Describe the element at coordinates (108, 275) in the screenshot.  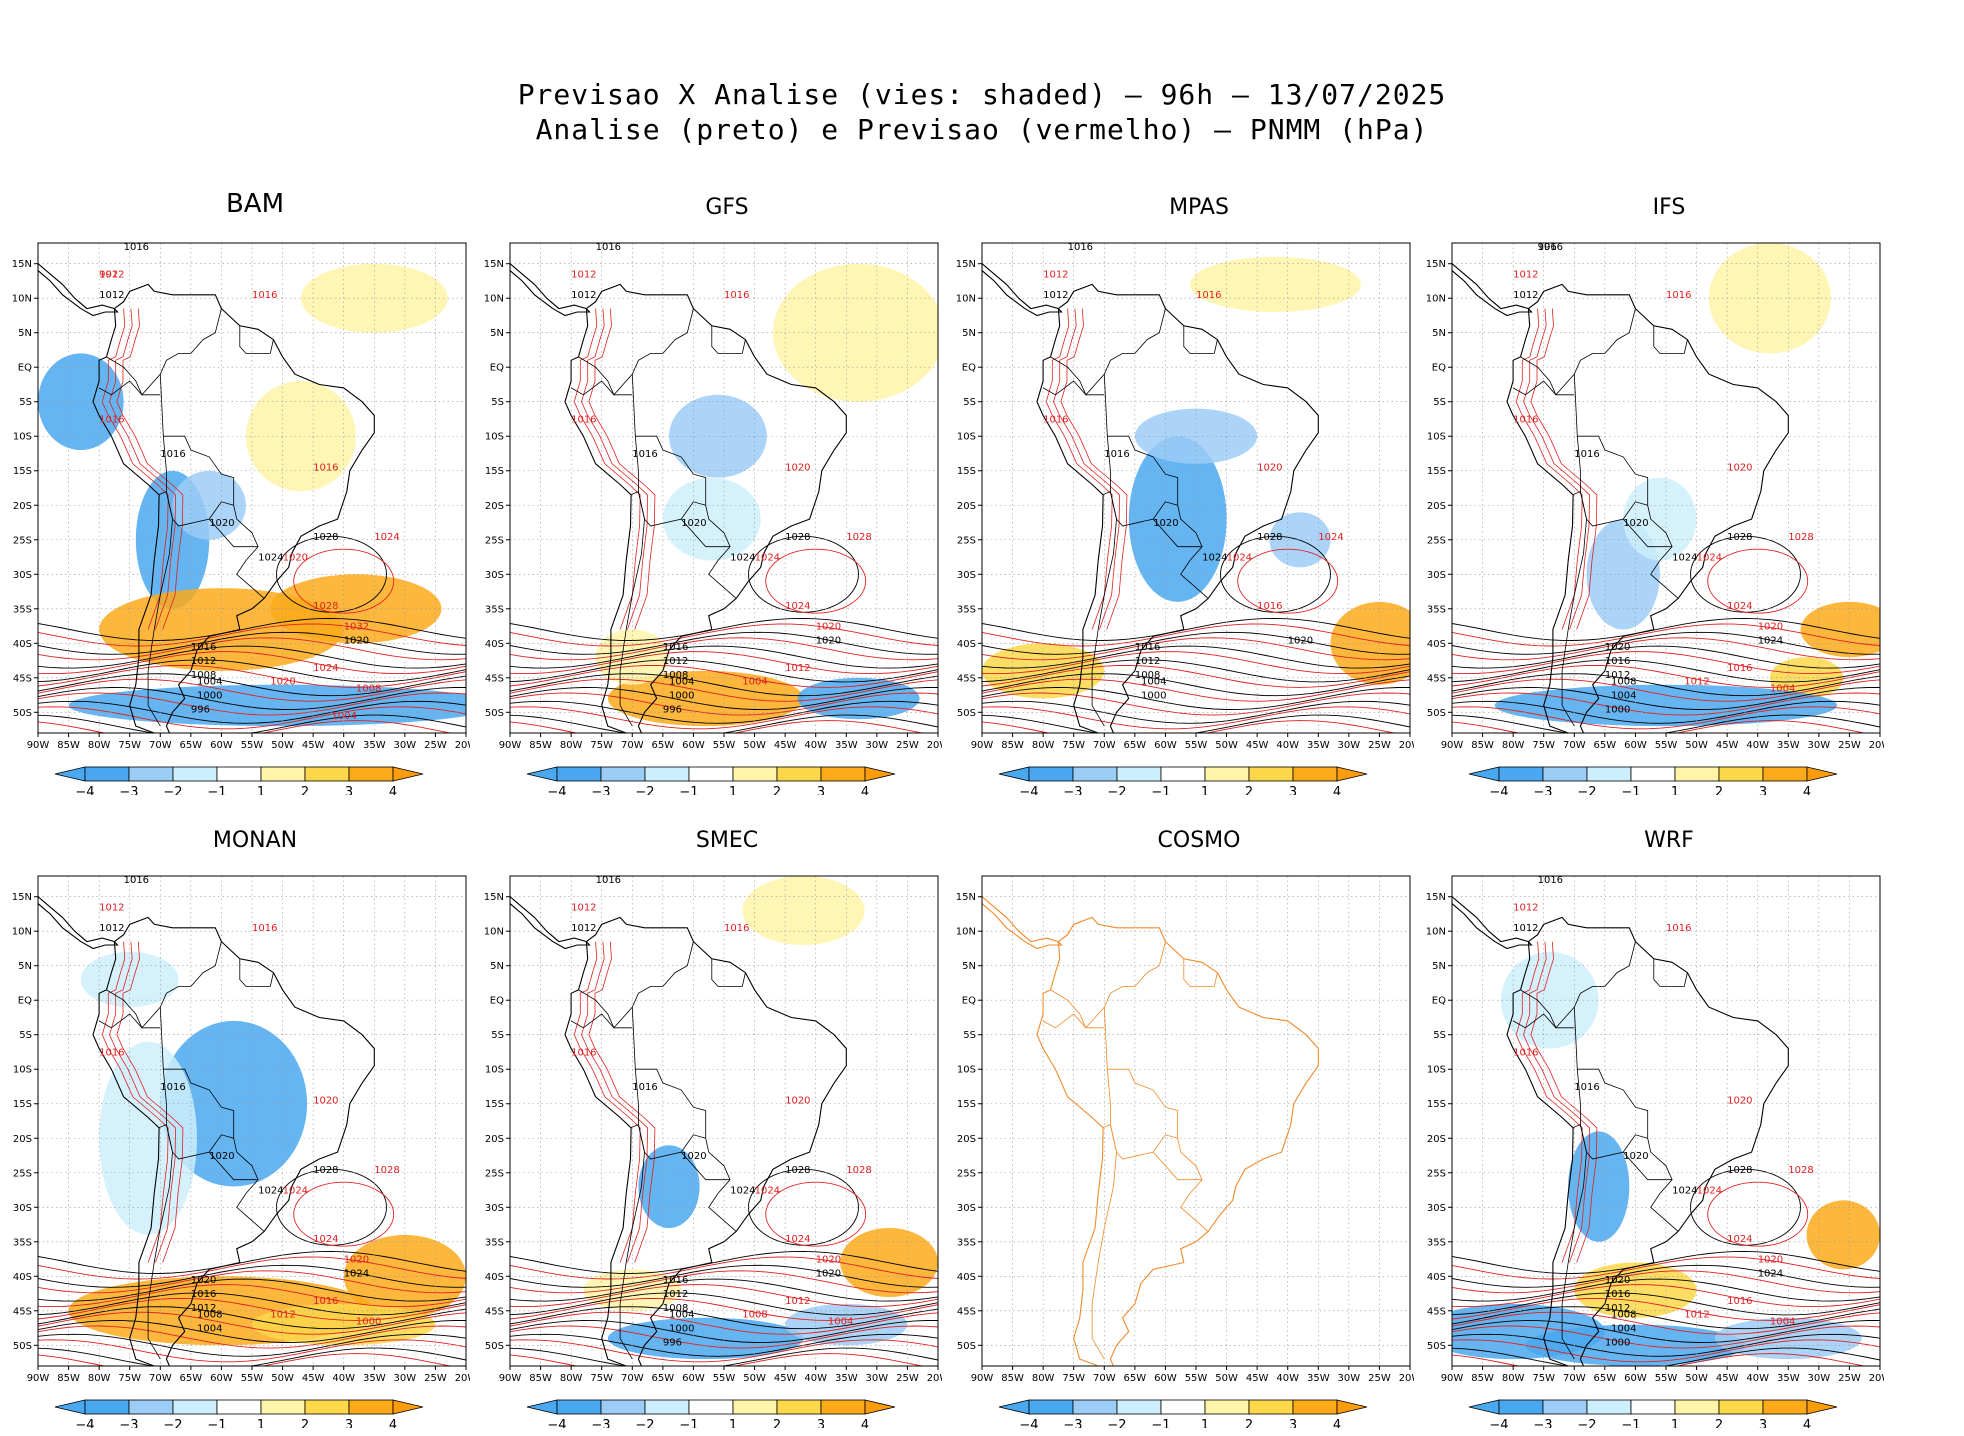
I see `forecast-contour-label: 992` at that location.